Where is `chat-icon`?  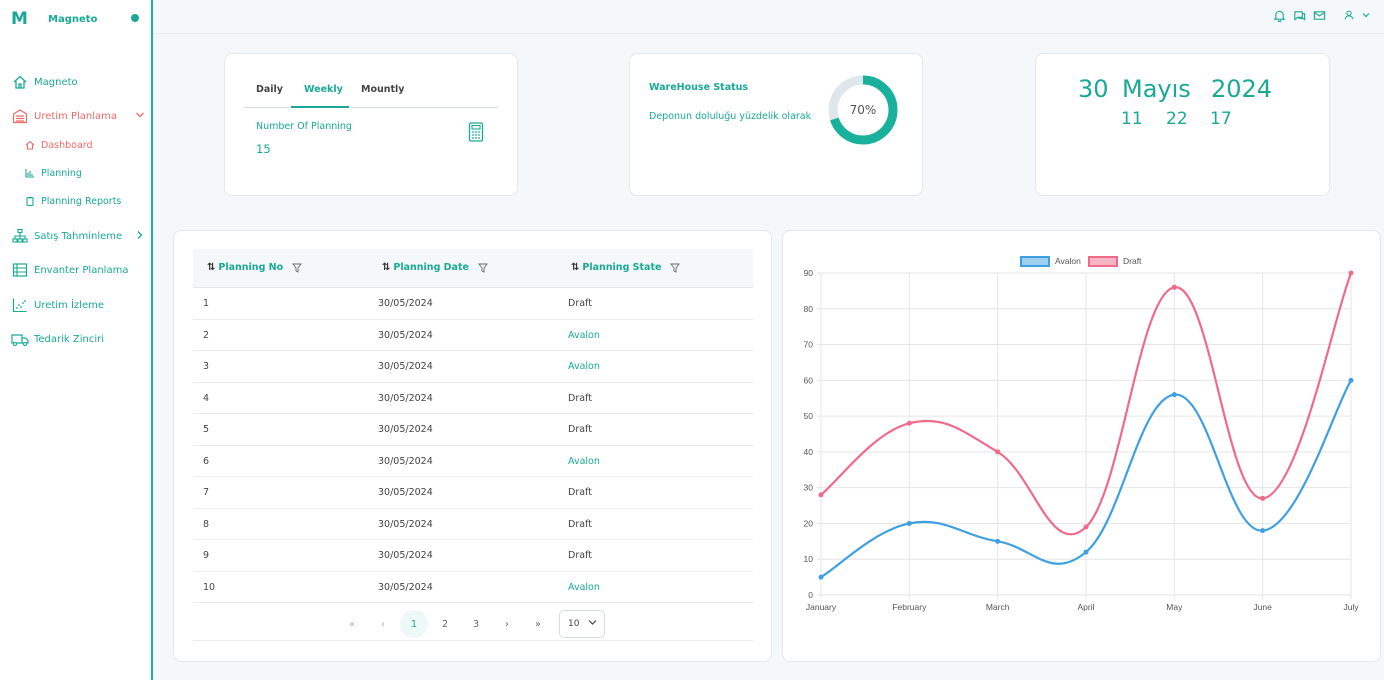 chat-icon is located at coordinates (1299, 15).